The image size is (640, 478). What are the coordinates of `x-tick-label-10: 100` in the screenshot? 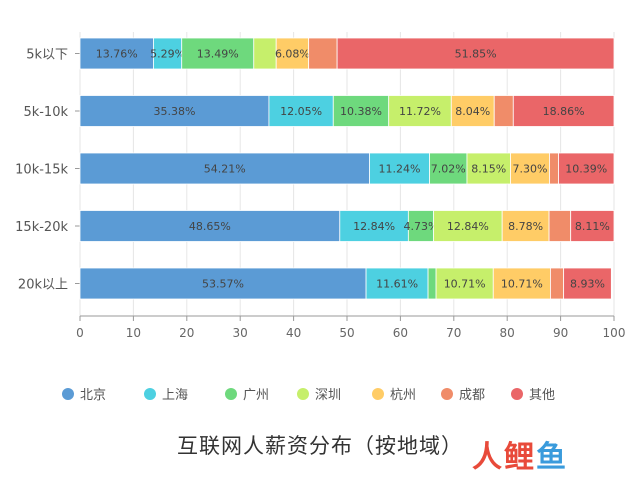 It's located at (614, 333).